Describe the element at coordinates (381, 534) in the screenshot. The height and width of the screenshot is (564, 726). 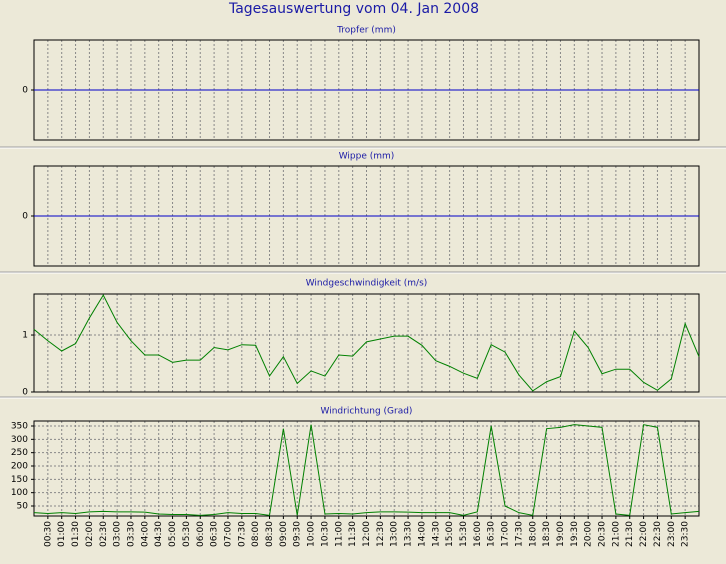
I see `x-tick-label: 12:30` at that location.